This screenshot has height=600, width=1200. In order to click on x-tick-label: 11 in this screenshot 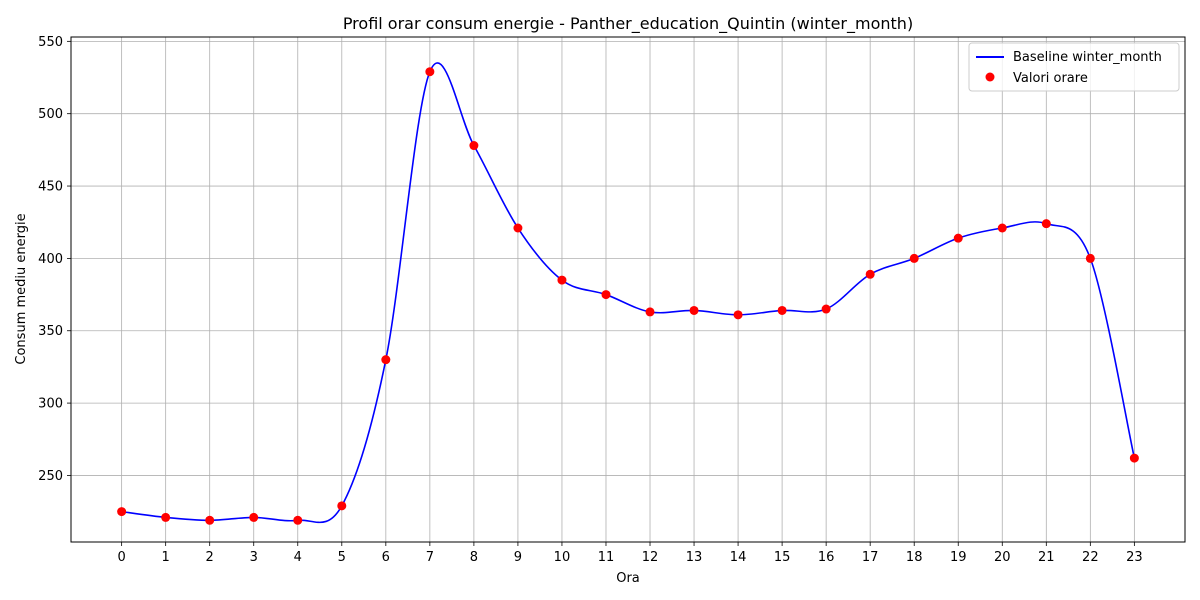, I will do `click(606, 557)`.